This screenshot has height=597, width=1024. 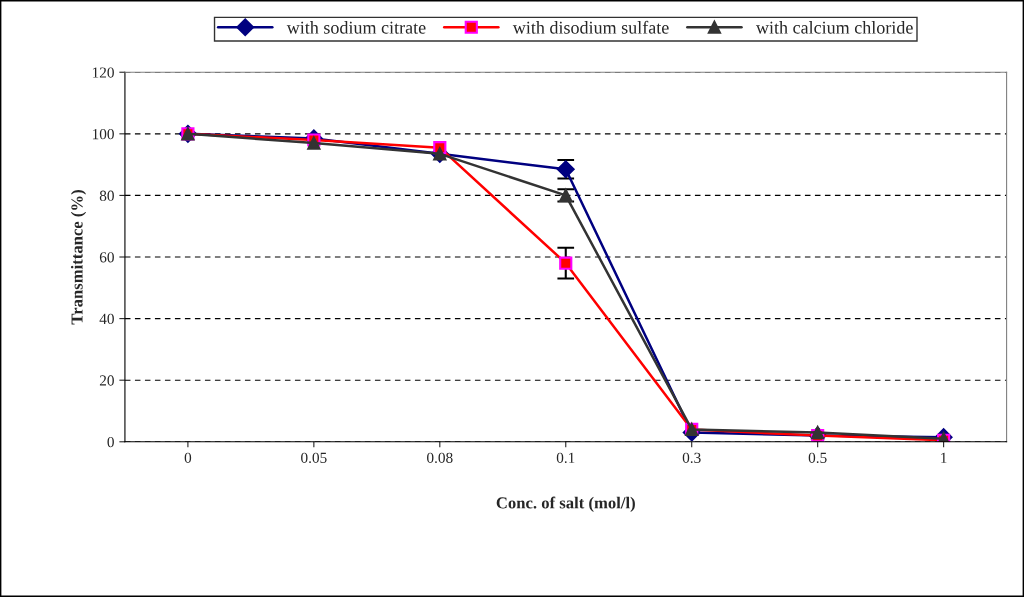 I want to click on y-tick-label: 120, so click(x=103, y=72).